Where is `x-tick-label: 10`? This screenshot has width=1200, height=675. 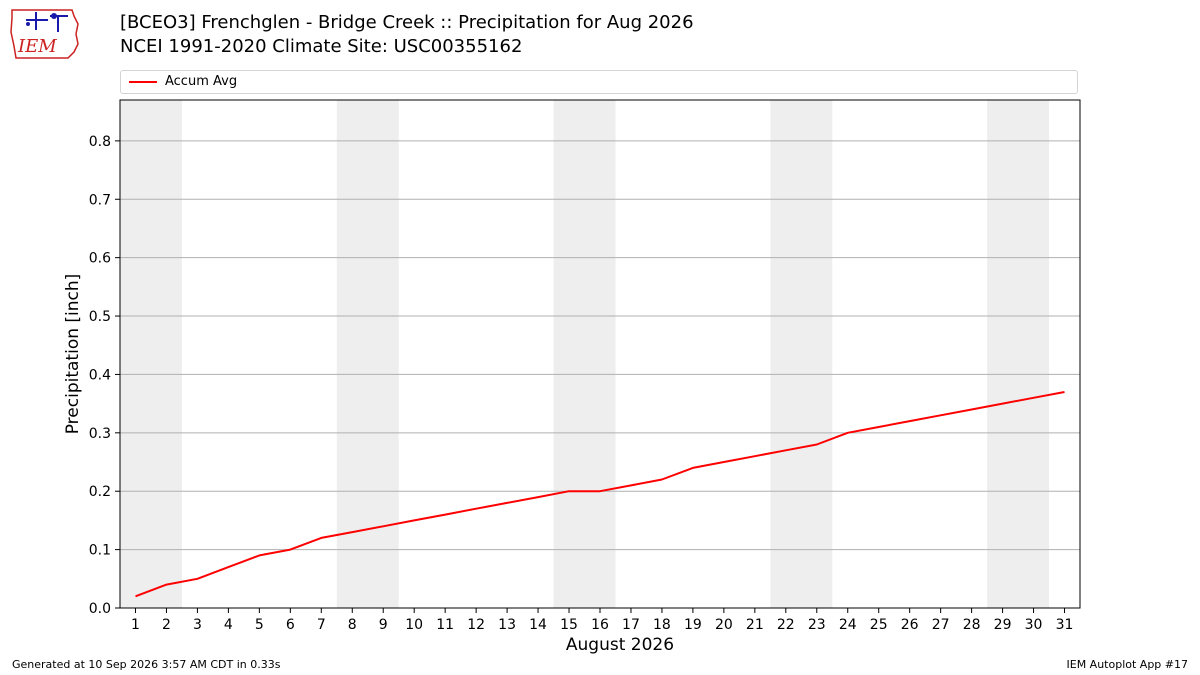
x-tick-label: 10 is located at coordinates (414, 625).